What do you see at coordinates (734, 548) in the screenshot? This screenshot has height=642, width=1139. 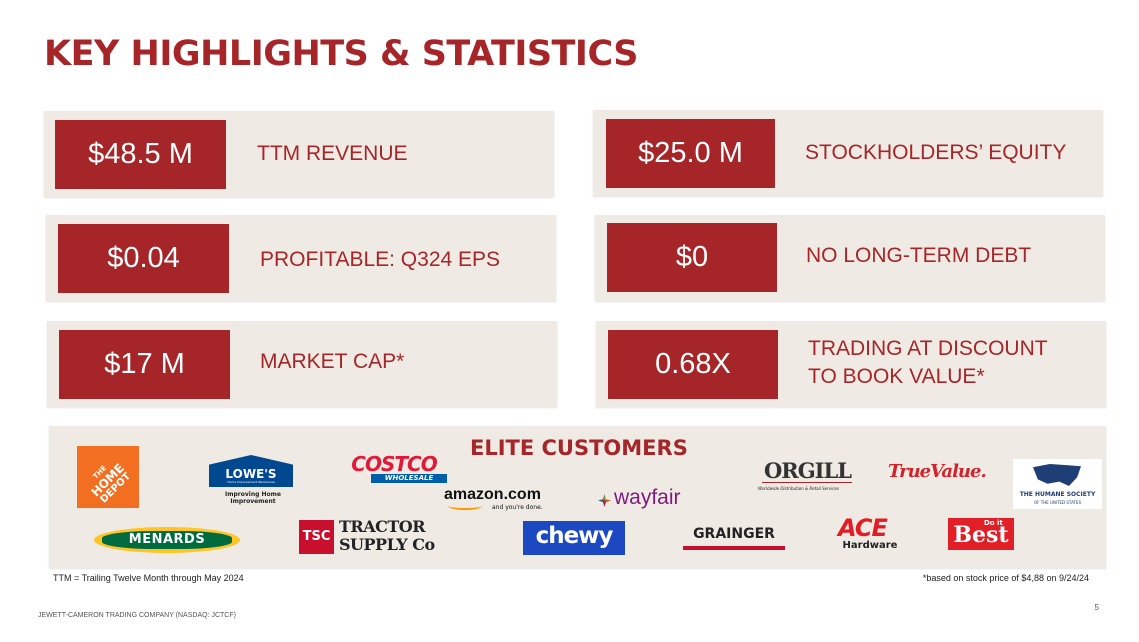 I see `grainger-stripe` at bounding box center [734, 548].